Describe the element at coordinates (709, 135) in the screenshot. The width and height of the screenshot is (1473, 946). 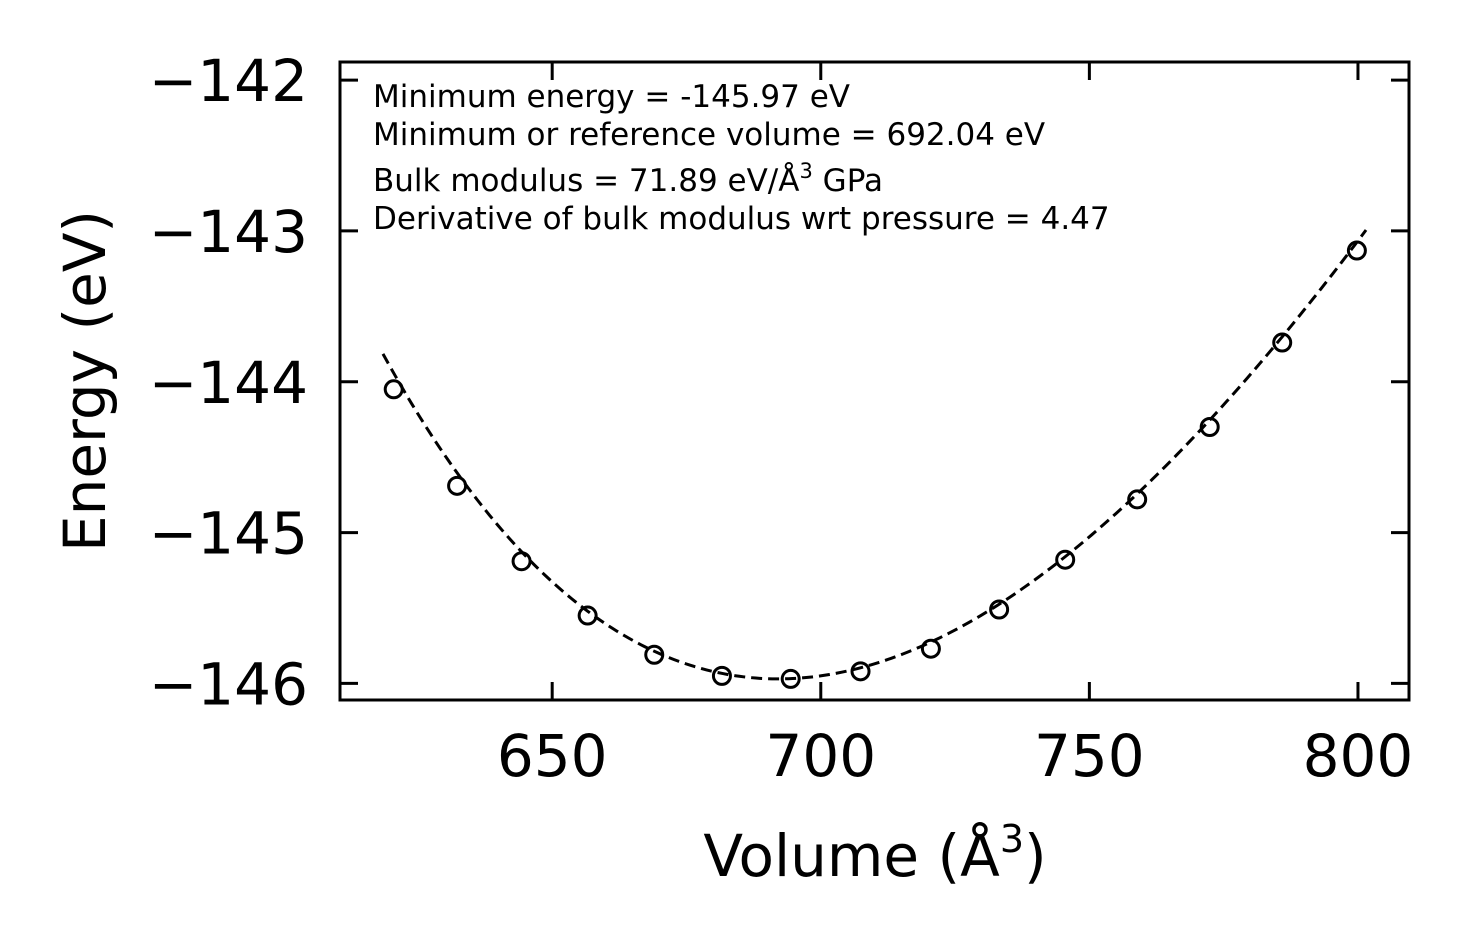
I see `annotation-min-volume: Minimum or reference volume = 692.04 eV` at that location.